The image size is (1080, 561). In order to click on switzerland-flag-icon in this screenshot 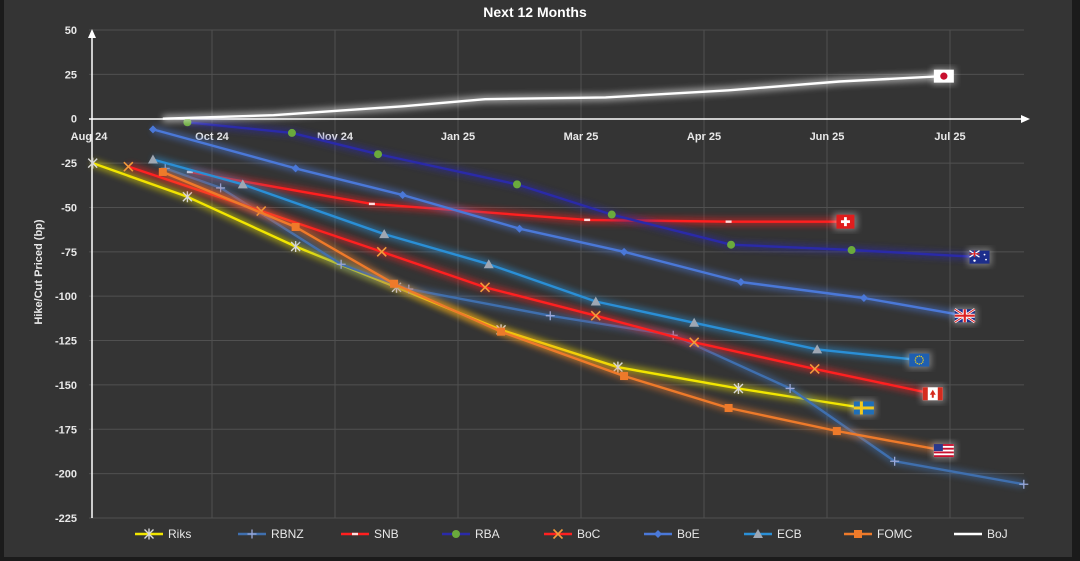, I will do `click(845, 222)`.